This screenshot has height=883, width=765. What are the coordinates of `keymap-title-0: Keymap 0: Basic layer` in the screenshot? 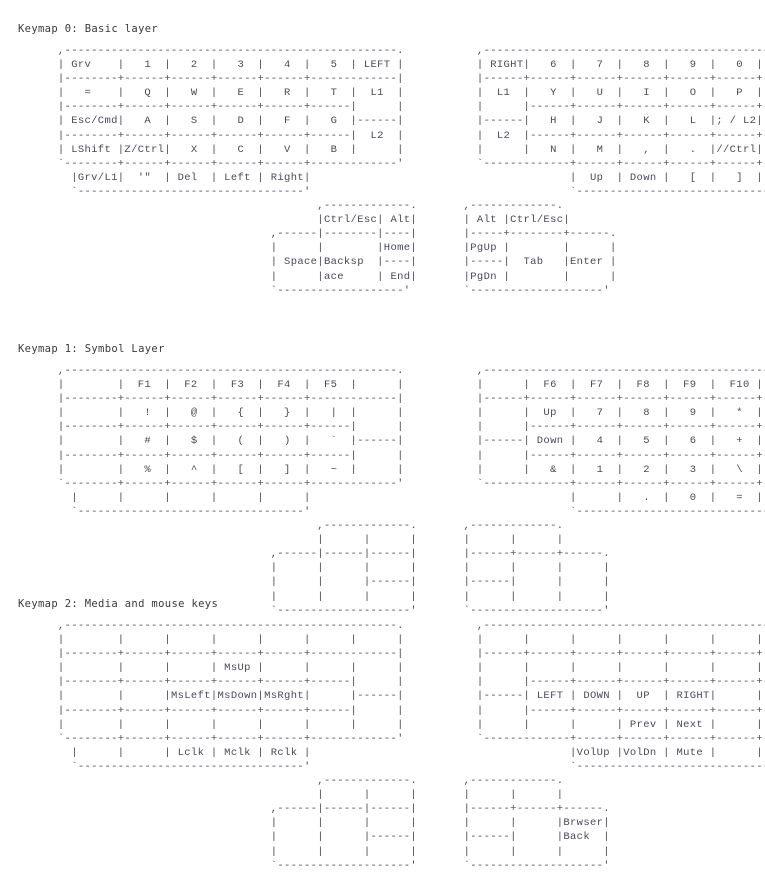 It's located at (88, 29).